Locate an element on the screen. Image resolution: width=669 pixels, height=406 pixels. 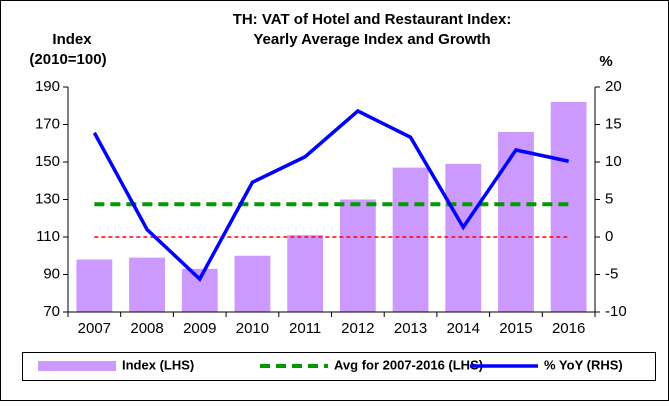
y-tick-label: 90 is located at coordinates (51, 273).